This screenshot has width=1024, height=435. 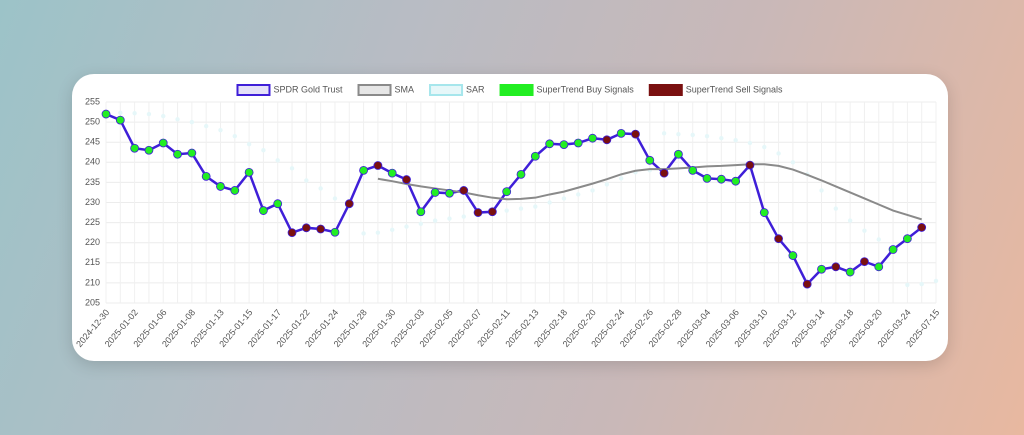 I want to click on legend-label: SMA, so click(x=405, y=89).